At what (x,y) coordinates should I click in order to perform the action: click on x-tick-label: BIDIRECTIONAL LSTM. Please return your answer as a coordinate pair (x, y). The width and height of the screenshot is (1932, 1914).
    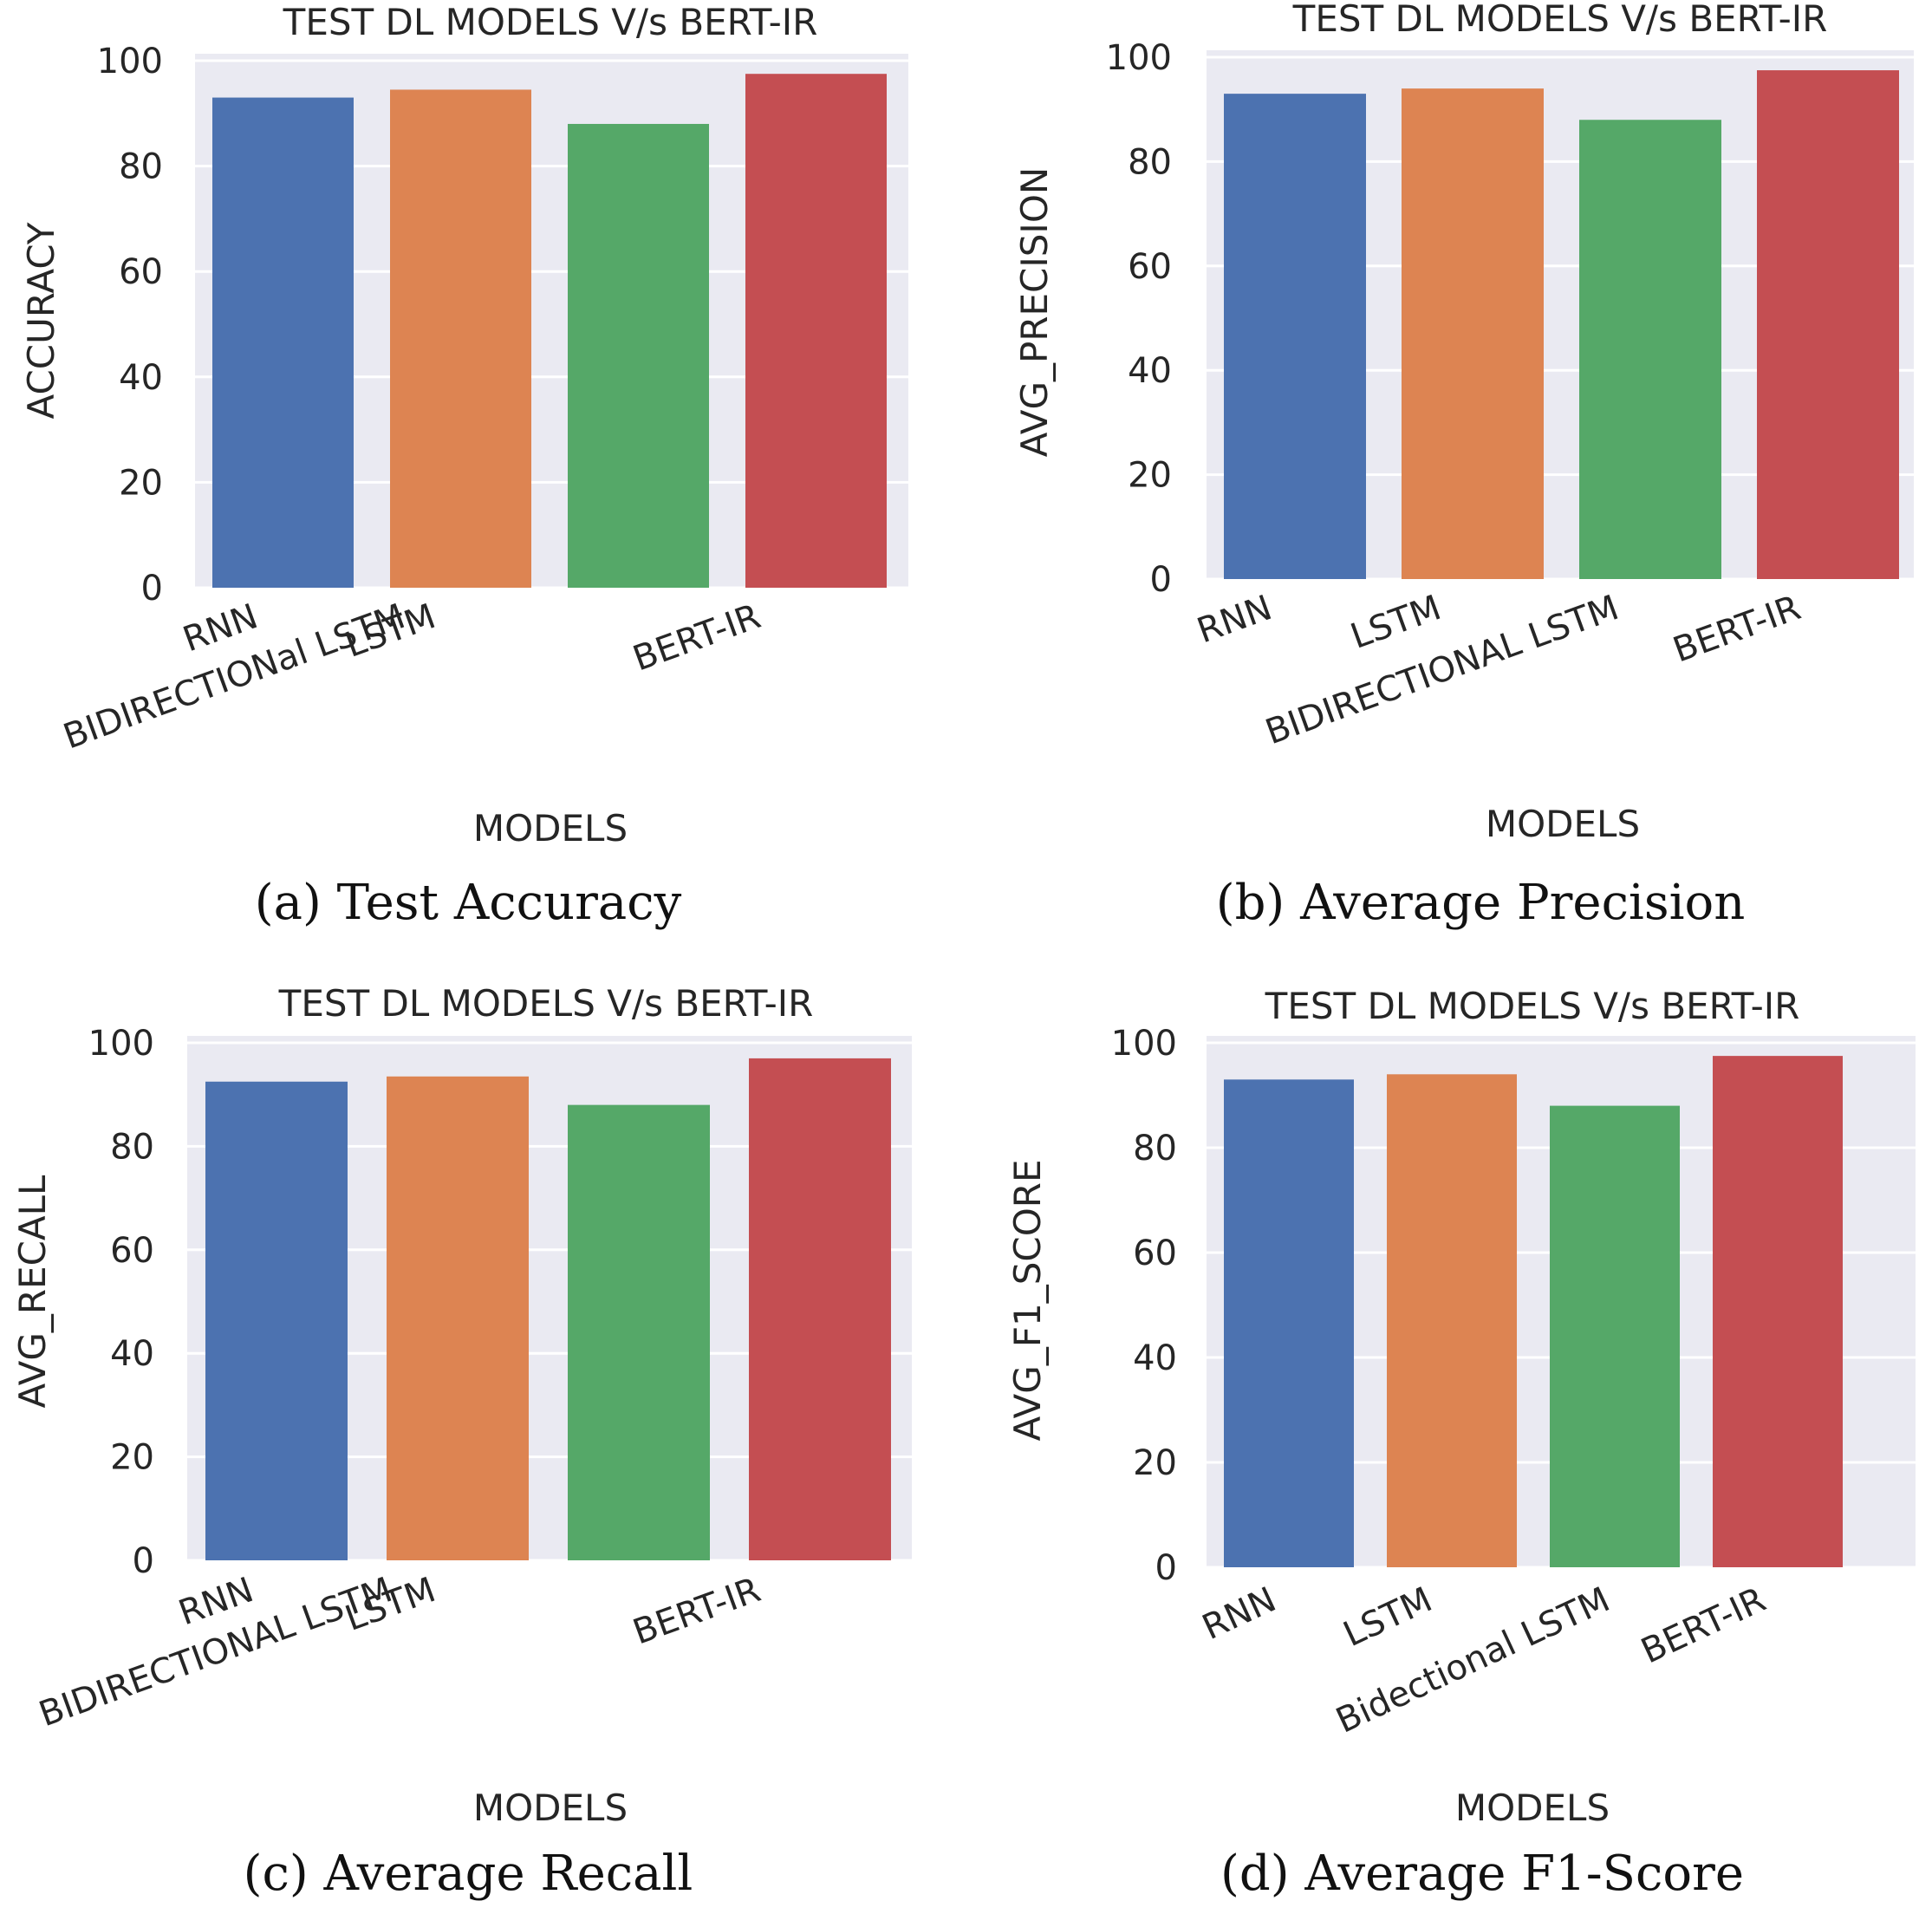
    Looking at the image, I should click on (1441, 670).